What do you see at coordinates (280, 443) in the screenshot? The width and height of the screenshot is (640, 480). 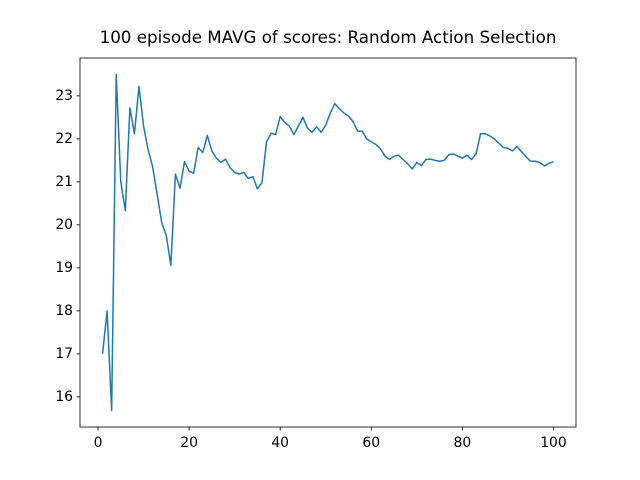 I see `x-tick-label: 40` at bounding box center [280, 443].